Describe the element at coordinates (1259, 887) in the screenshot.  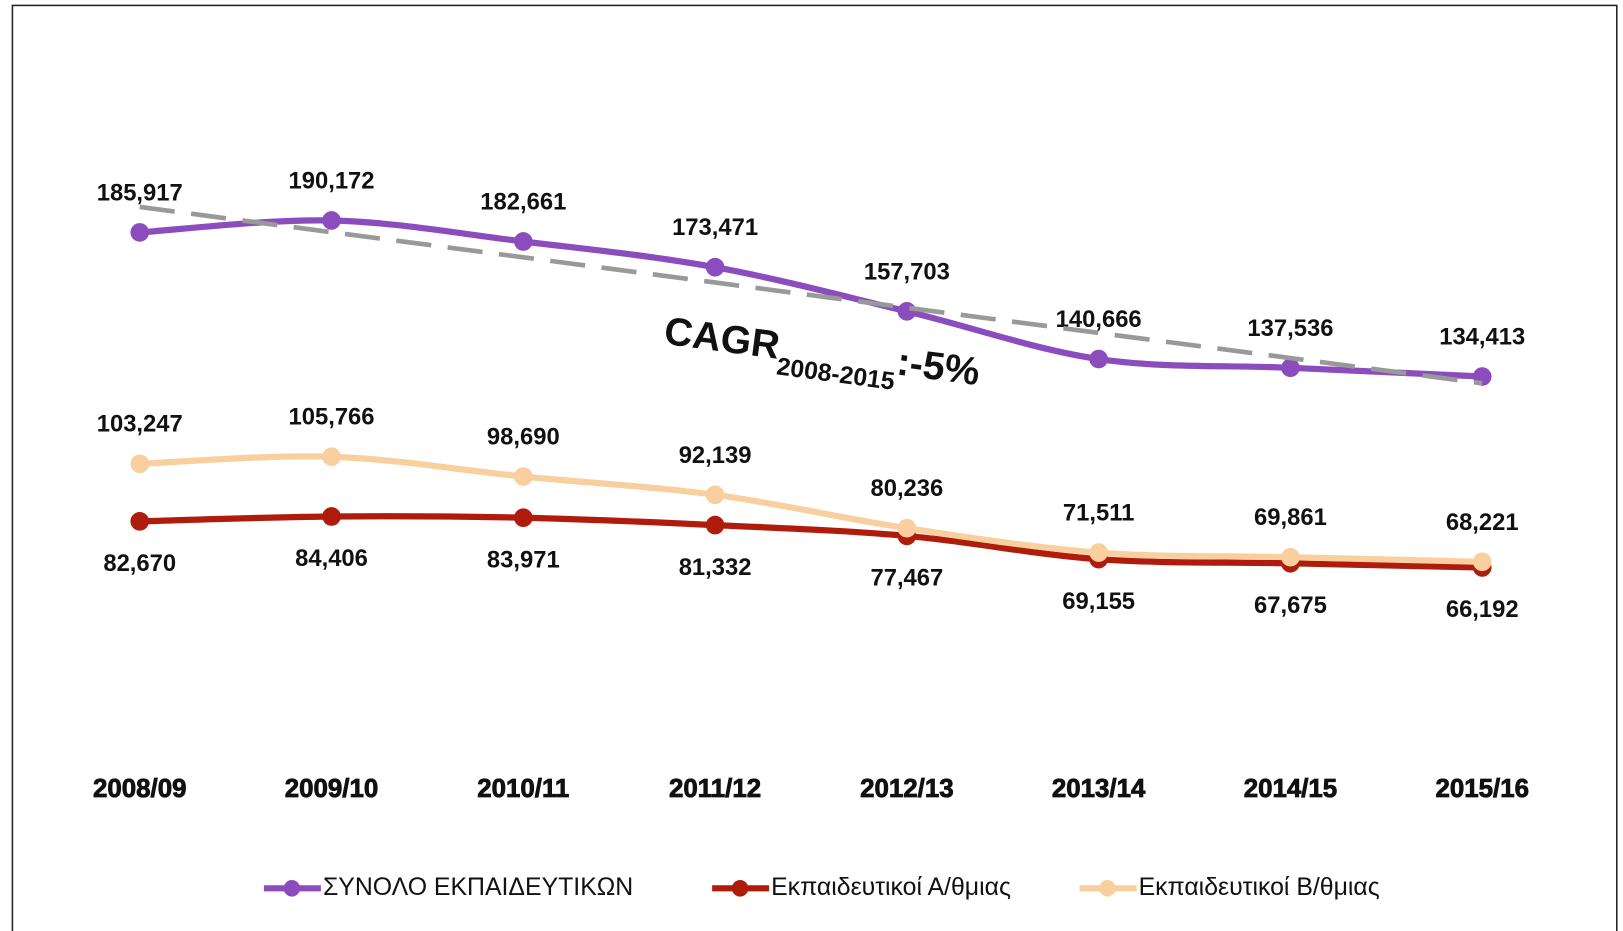
I see `legend-label: Εκπαιδευτικοί Β/θμιας` at that location.